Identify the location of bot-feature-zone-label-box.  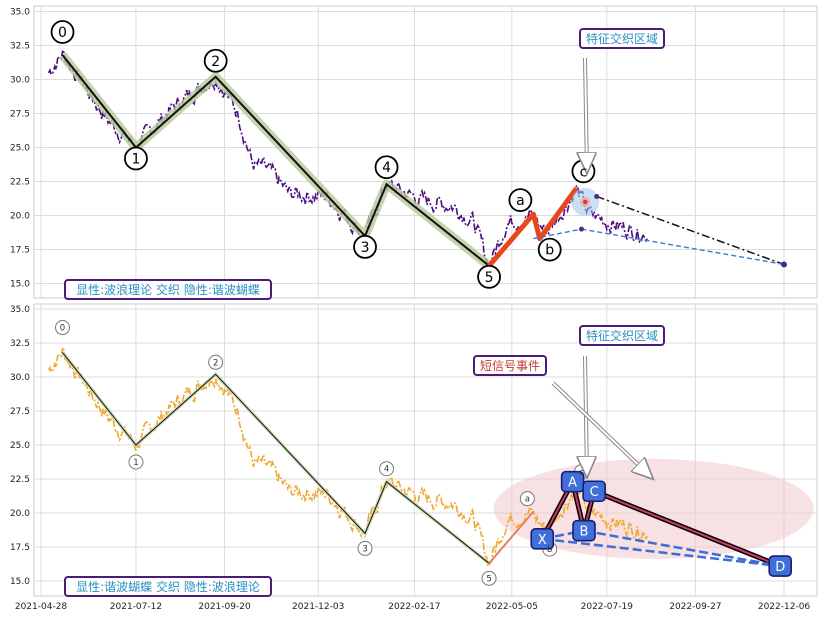
(622, 335).